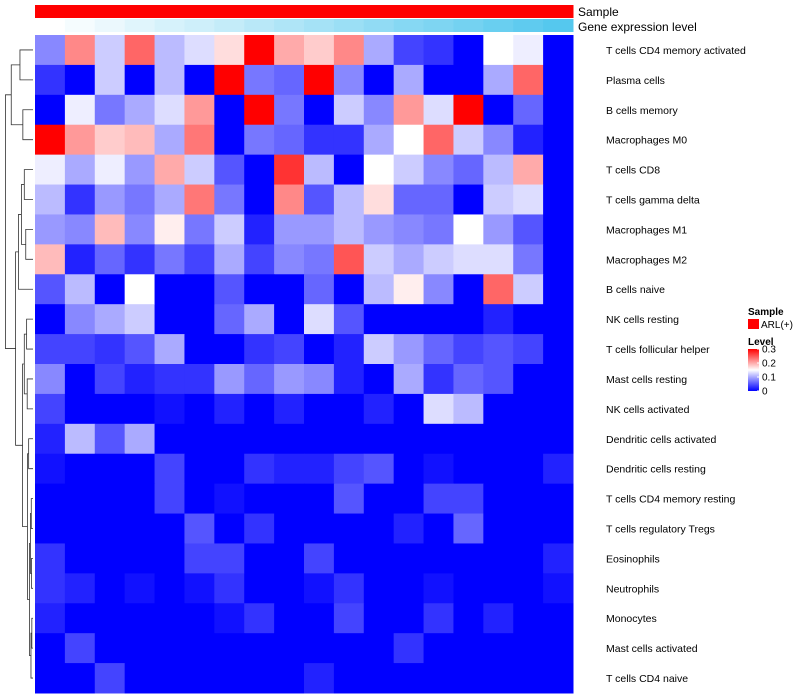 This screenshot has width=800, height=700. Describe the element at coordinates (631, 619) in the screenshot. I see `row-label: Monocytes` at that location.